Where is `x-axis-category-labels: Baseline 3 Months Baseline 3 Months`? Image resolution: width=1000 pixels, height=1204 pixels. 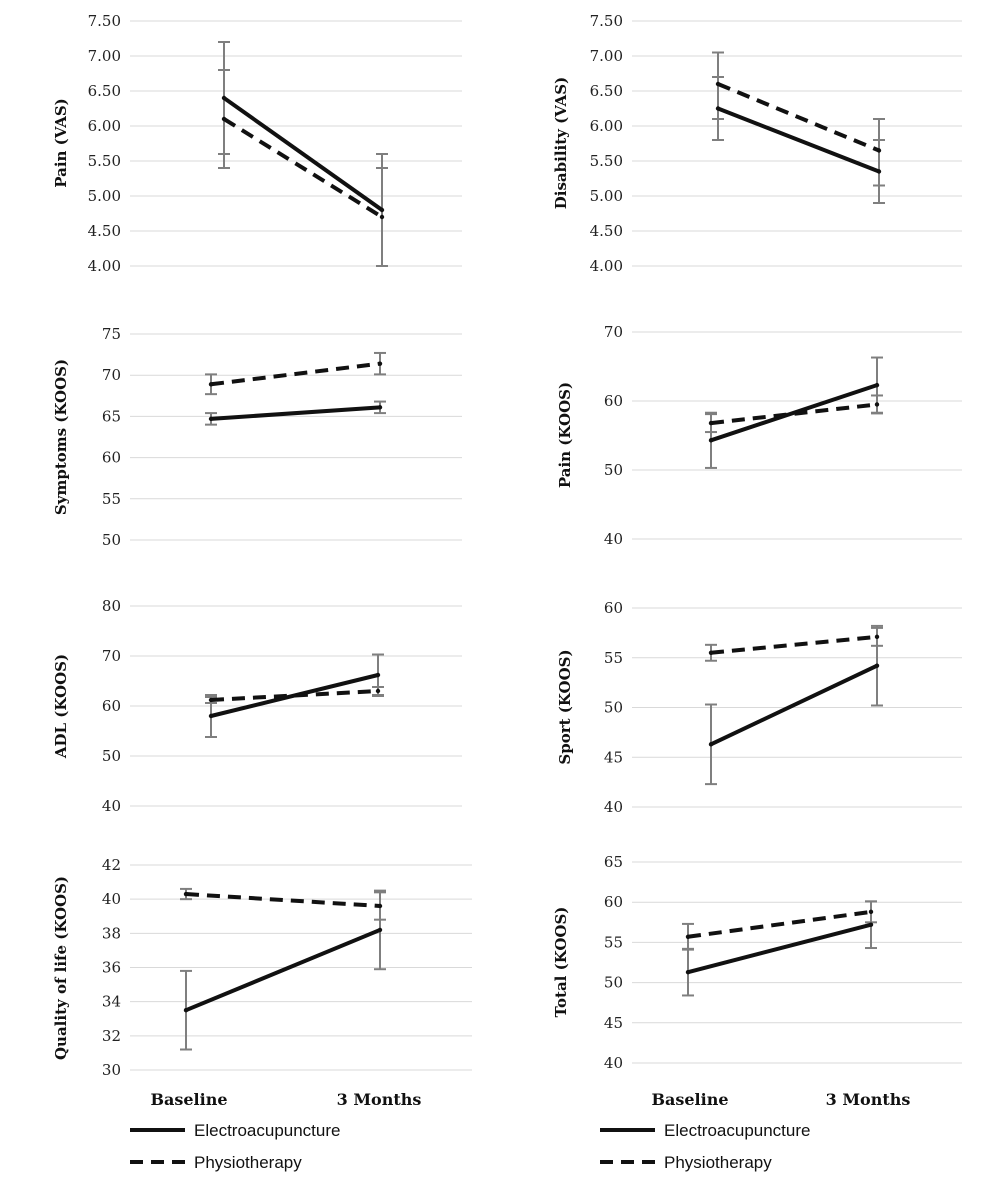 x-axis-category-labels: Baseline 3 Months Baseline 3 Months is located at coordinates (530, 1099).